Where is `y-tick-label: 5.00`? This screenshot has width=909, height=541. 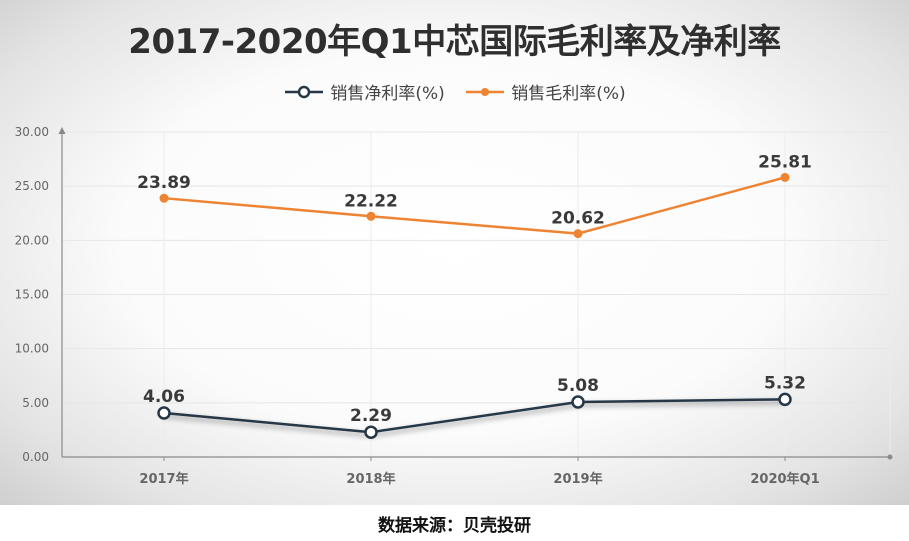
y-tick-label: 5.00 is located at coordinates (35, 403).